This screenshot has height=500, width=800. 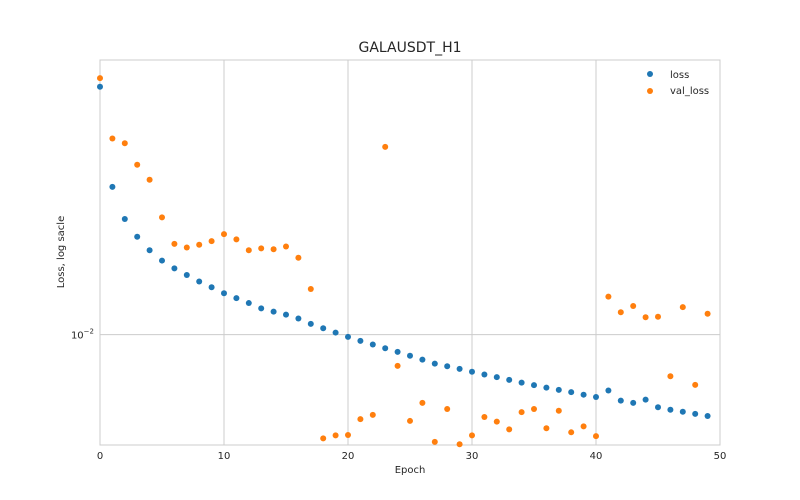 What do you see at coordinates (61, 252) in the screenshot?
I see `y-axis-label: Loss, log sacle` at bounding box center [61, 252].